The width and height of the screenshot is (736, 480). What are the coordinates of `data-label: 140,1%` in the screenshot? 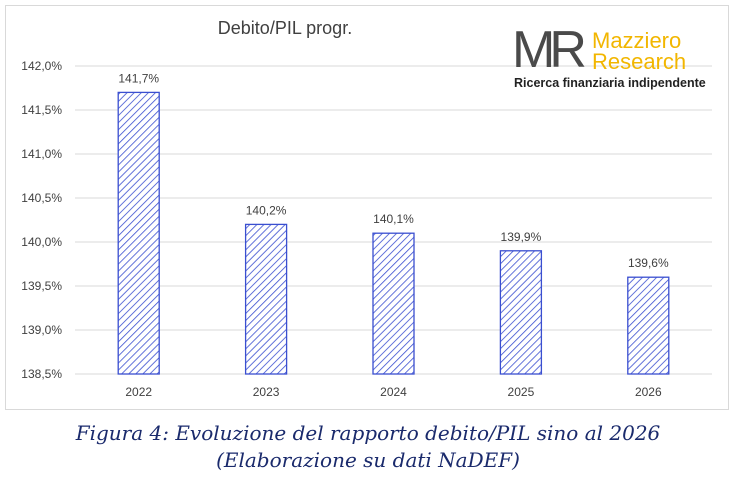 It's located at (393, 219).